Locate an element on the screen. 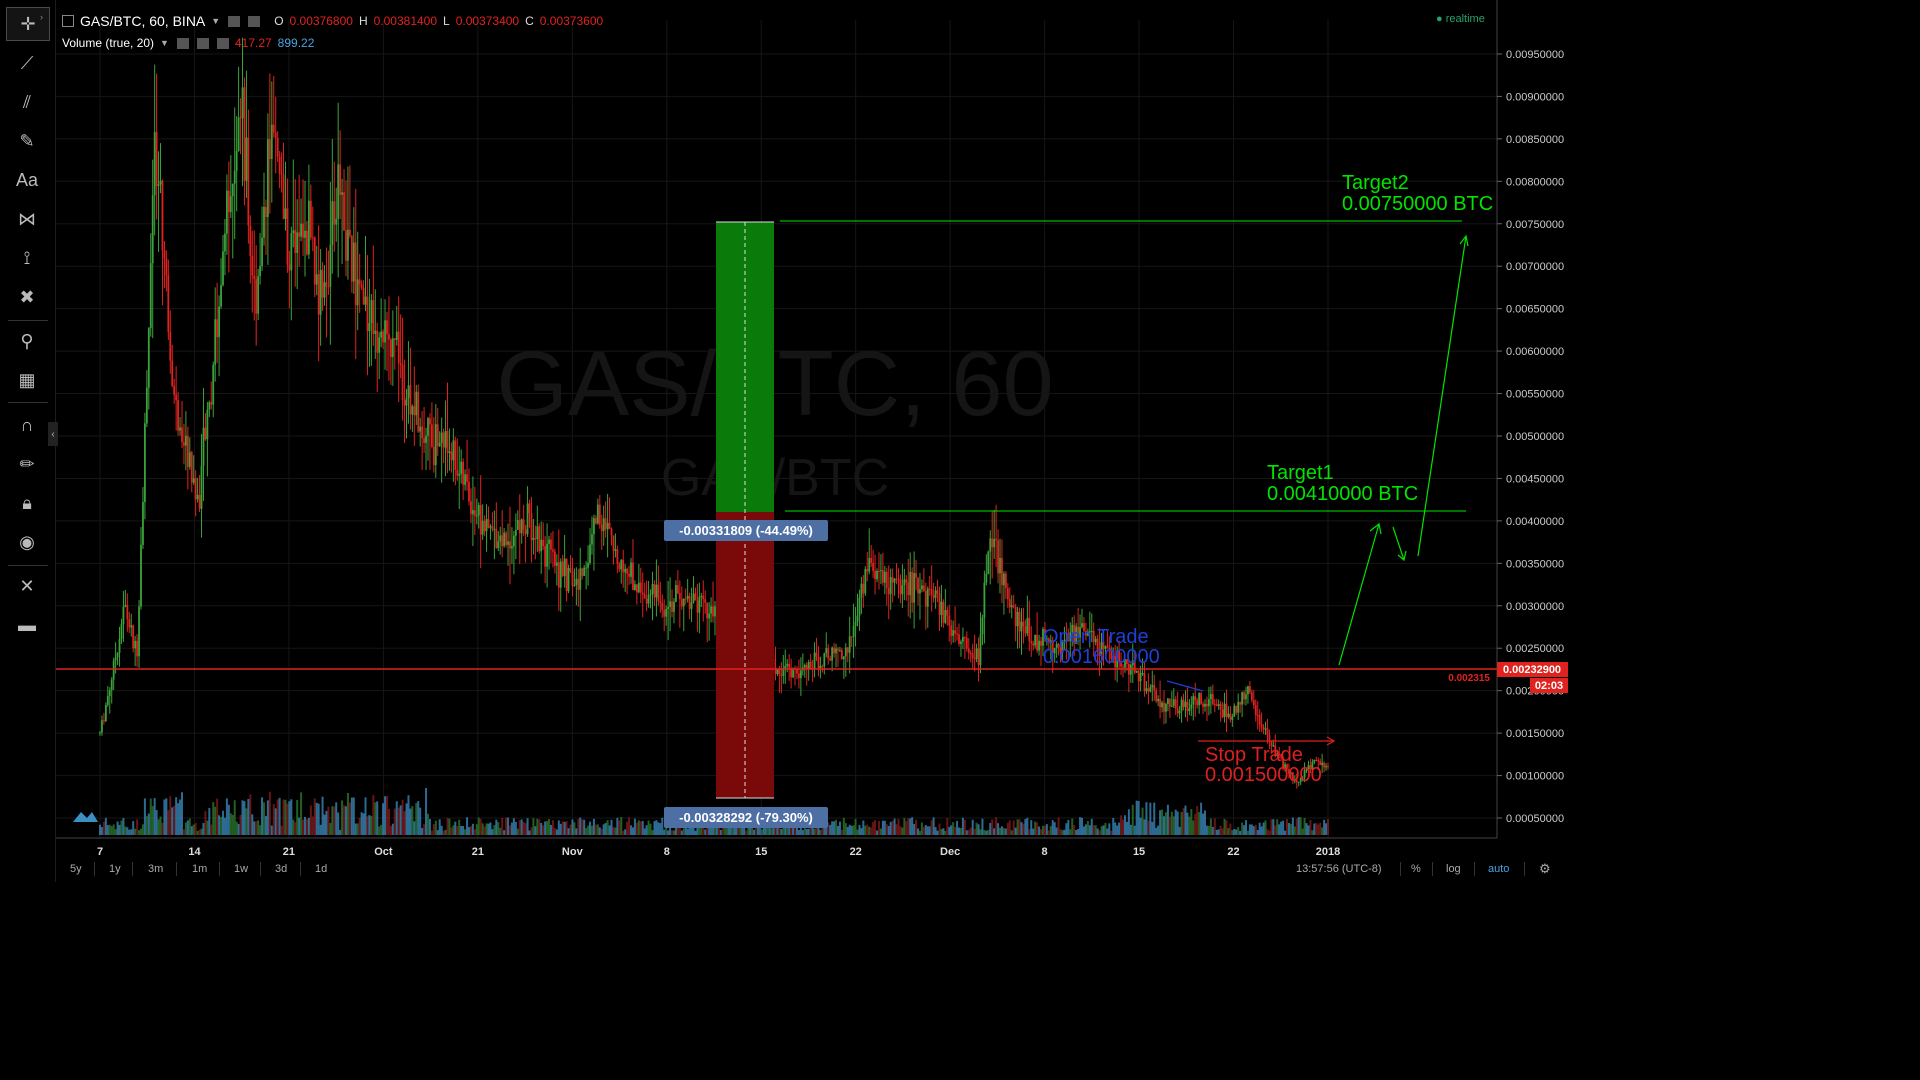  auto-toggle: auto is located at coordinates (1499, 869).